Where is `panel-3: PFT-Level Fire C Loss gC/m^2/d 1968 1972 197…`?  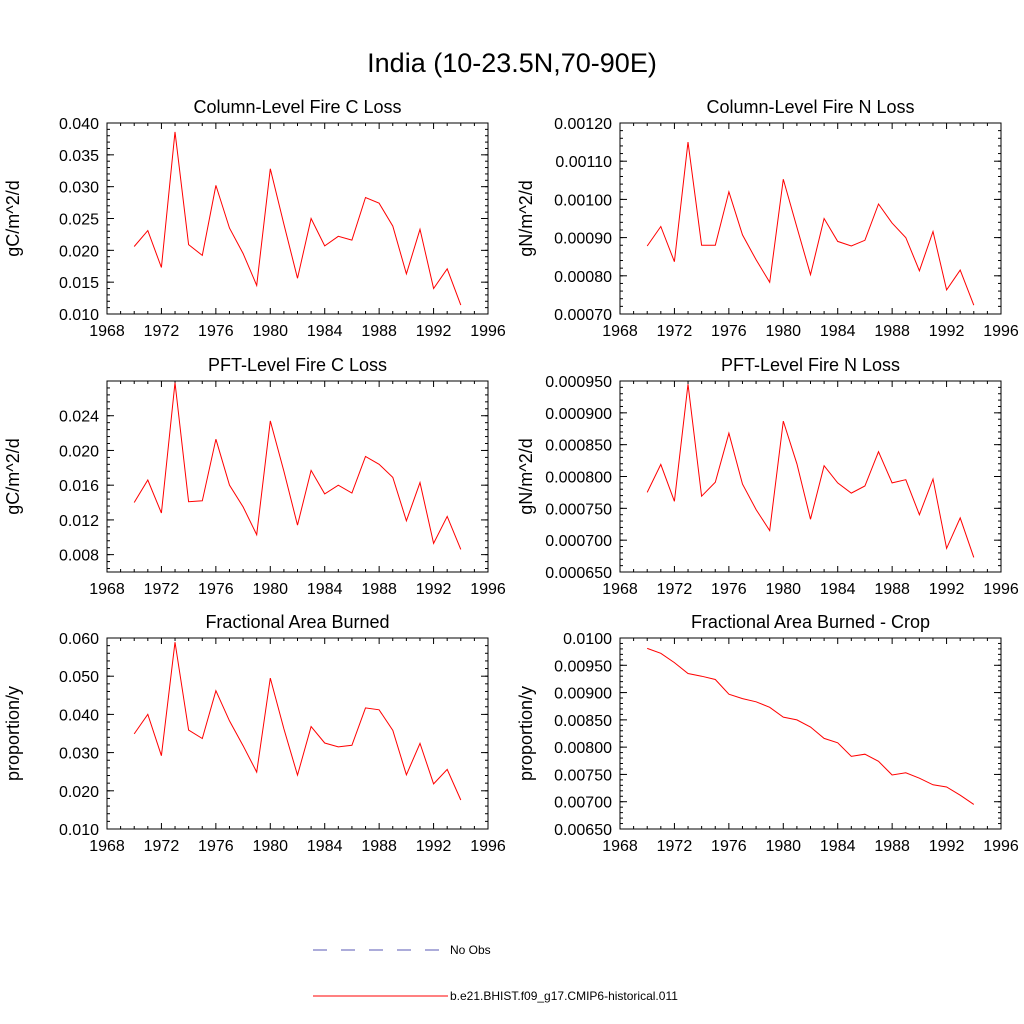 panel-3: PFT-Level Fire C Loss gC/m^2/d 1968 1972 197… is located at coordinates (254, 476).